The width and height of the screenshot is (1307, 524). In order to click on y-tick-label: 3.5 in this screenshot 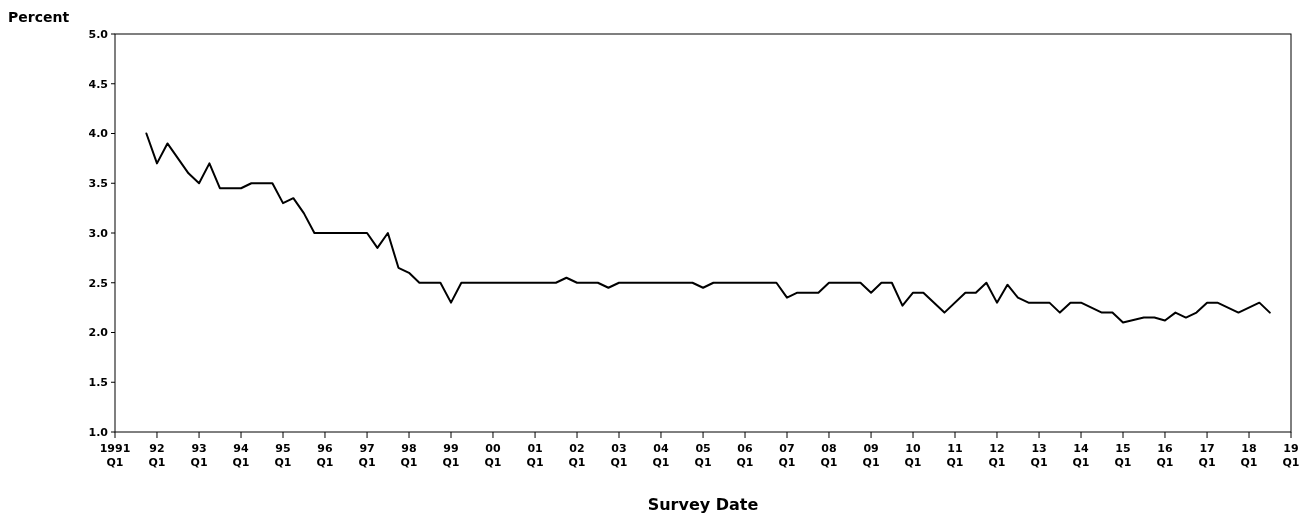, I will do `click(98, 184)`.